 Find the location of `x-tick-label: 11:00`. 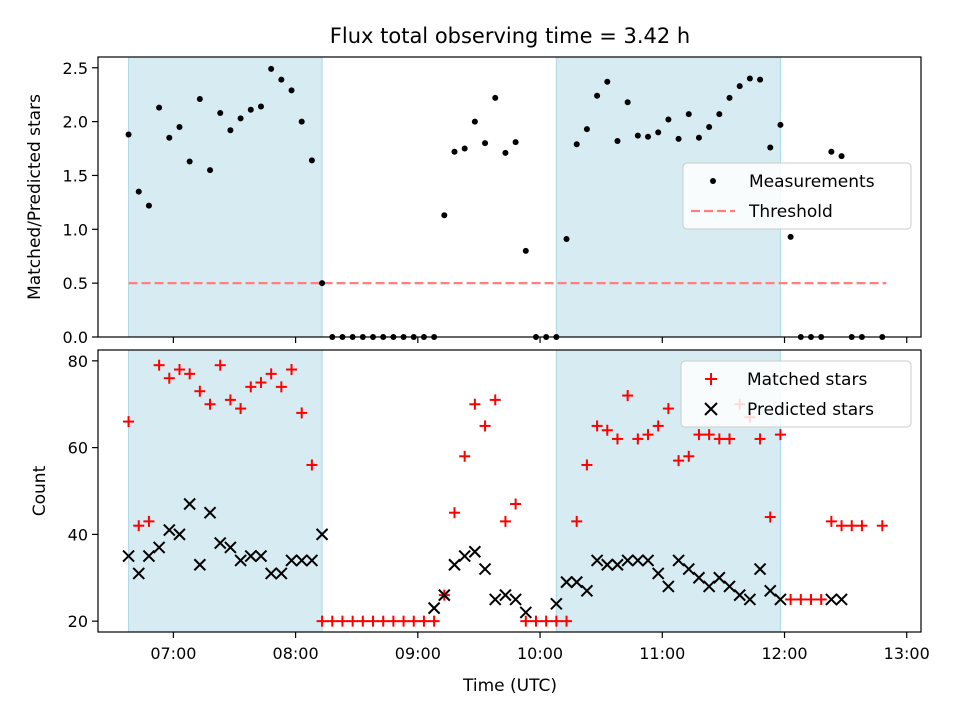

x-tick-label: 11:00 is located at coordinates (662, 653).